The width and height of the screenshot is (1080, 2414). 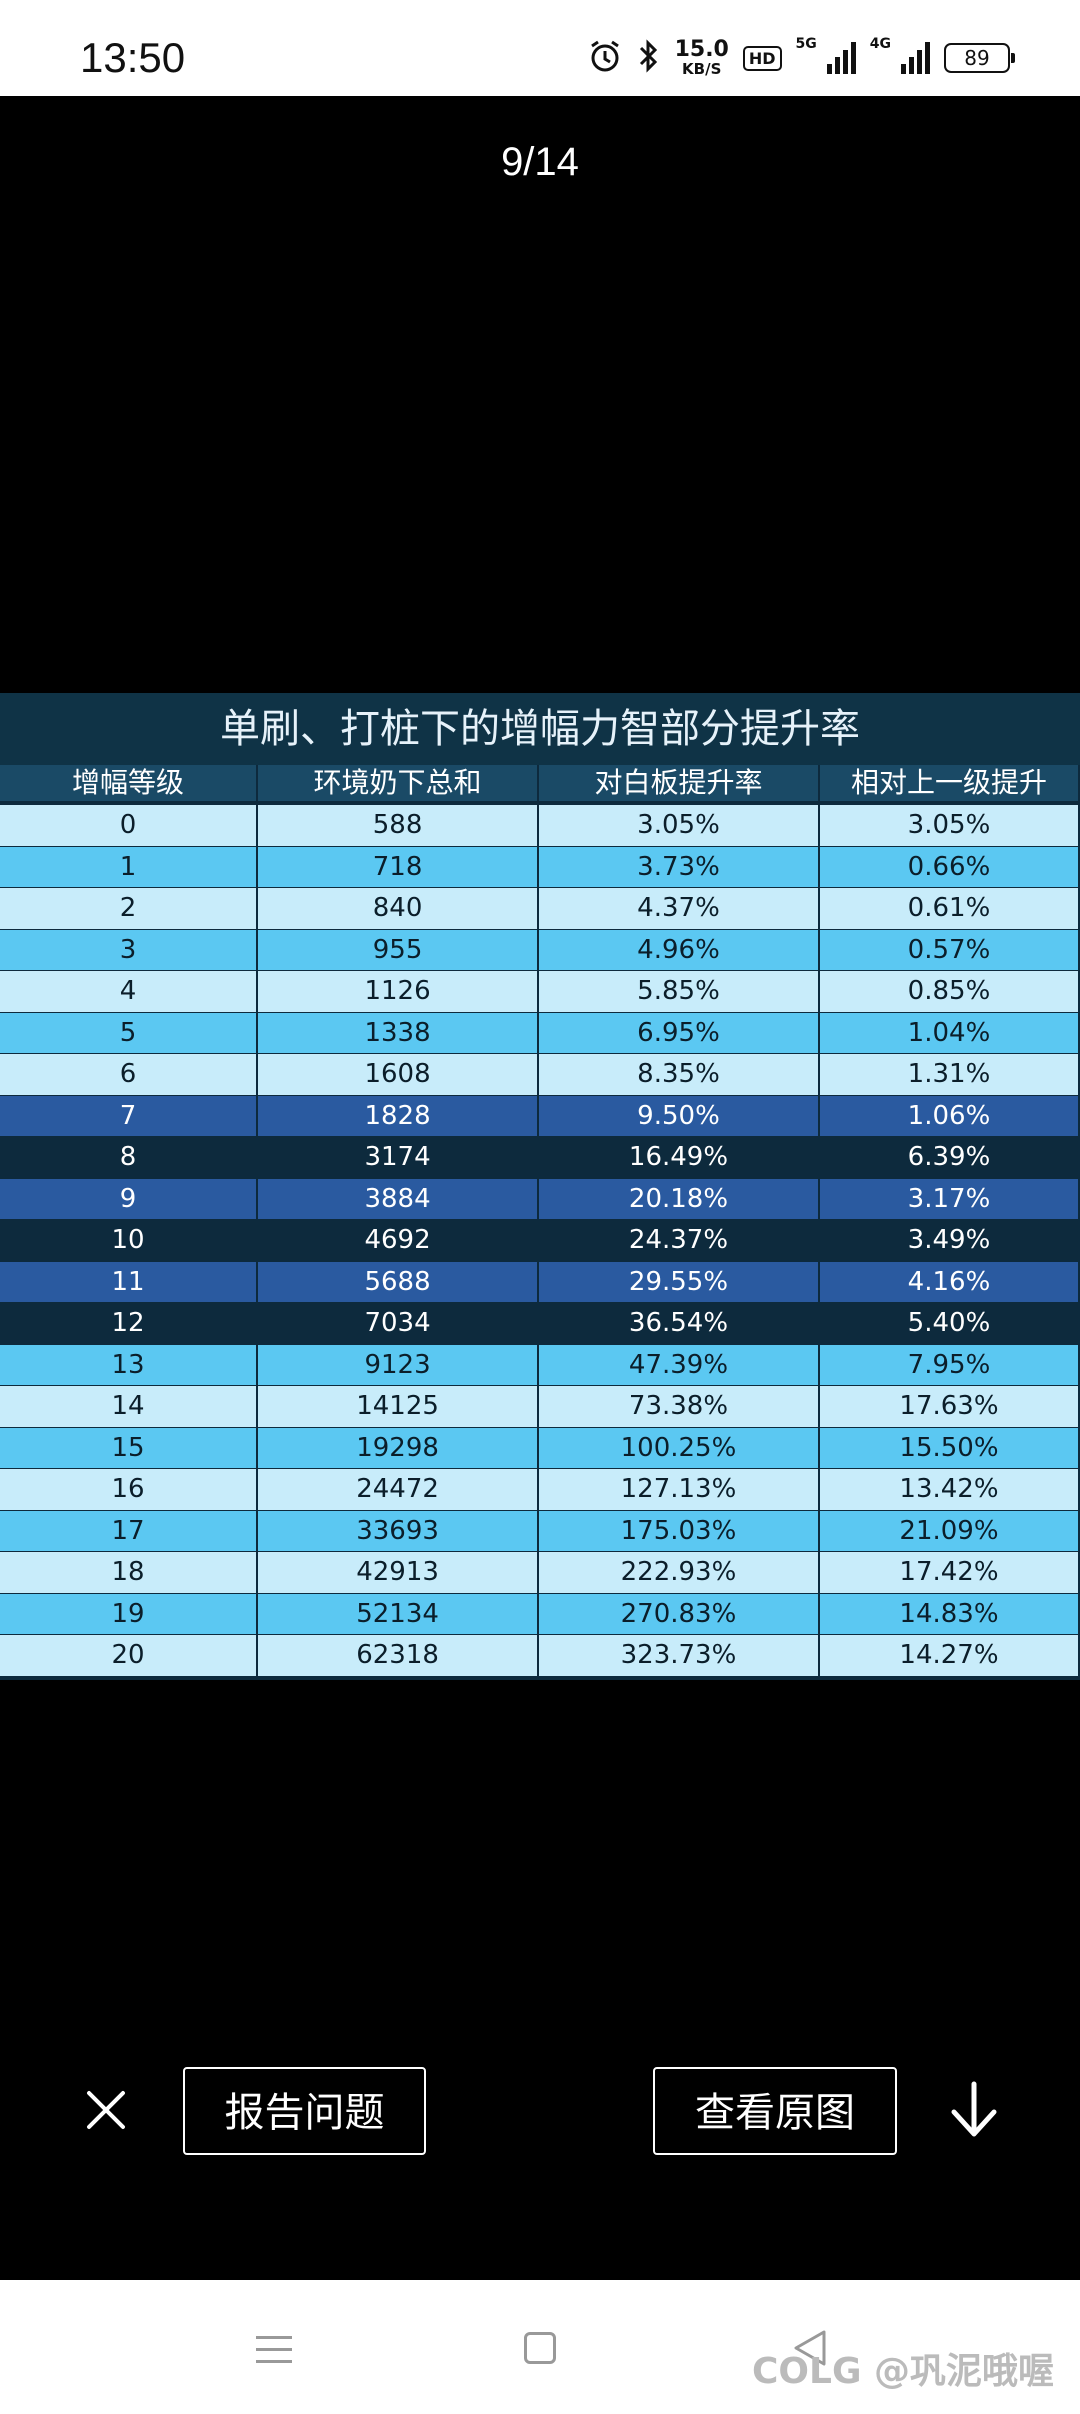 What do you see at coordinates (129, 866) in the screenshot?
I see `table-cell: 1` at bounding box center [129, 866].